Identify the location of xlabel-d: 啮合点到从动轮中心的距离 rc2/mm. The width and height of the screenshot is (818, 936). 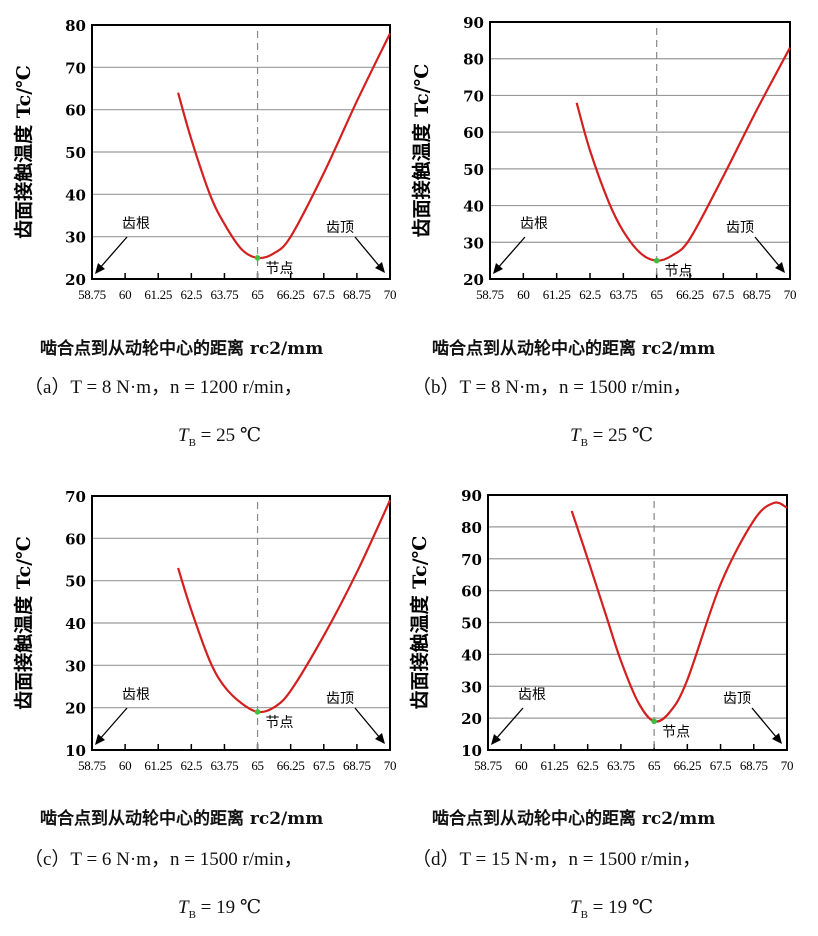
(574, 819).